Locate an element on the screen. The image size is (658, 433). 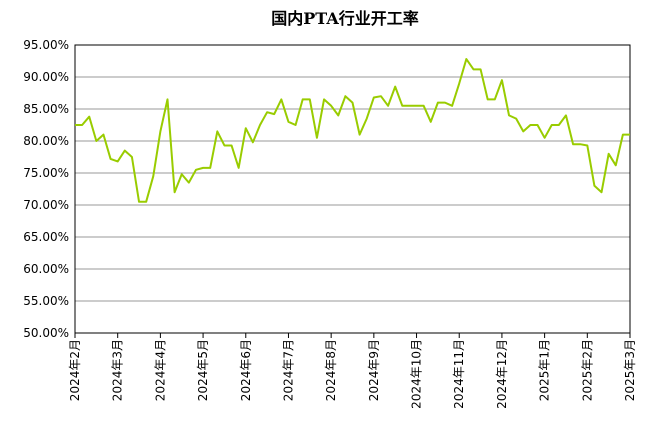
y-tick-label: 65.00% is located at coordinates (46, 237).